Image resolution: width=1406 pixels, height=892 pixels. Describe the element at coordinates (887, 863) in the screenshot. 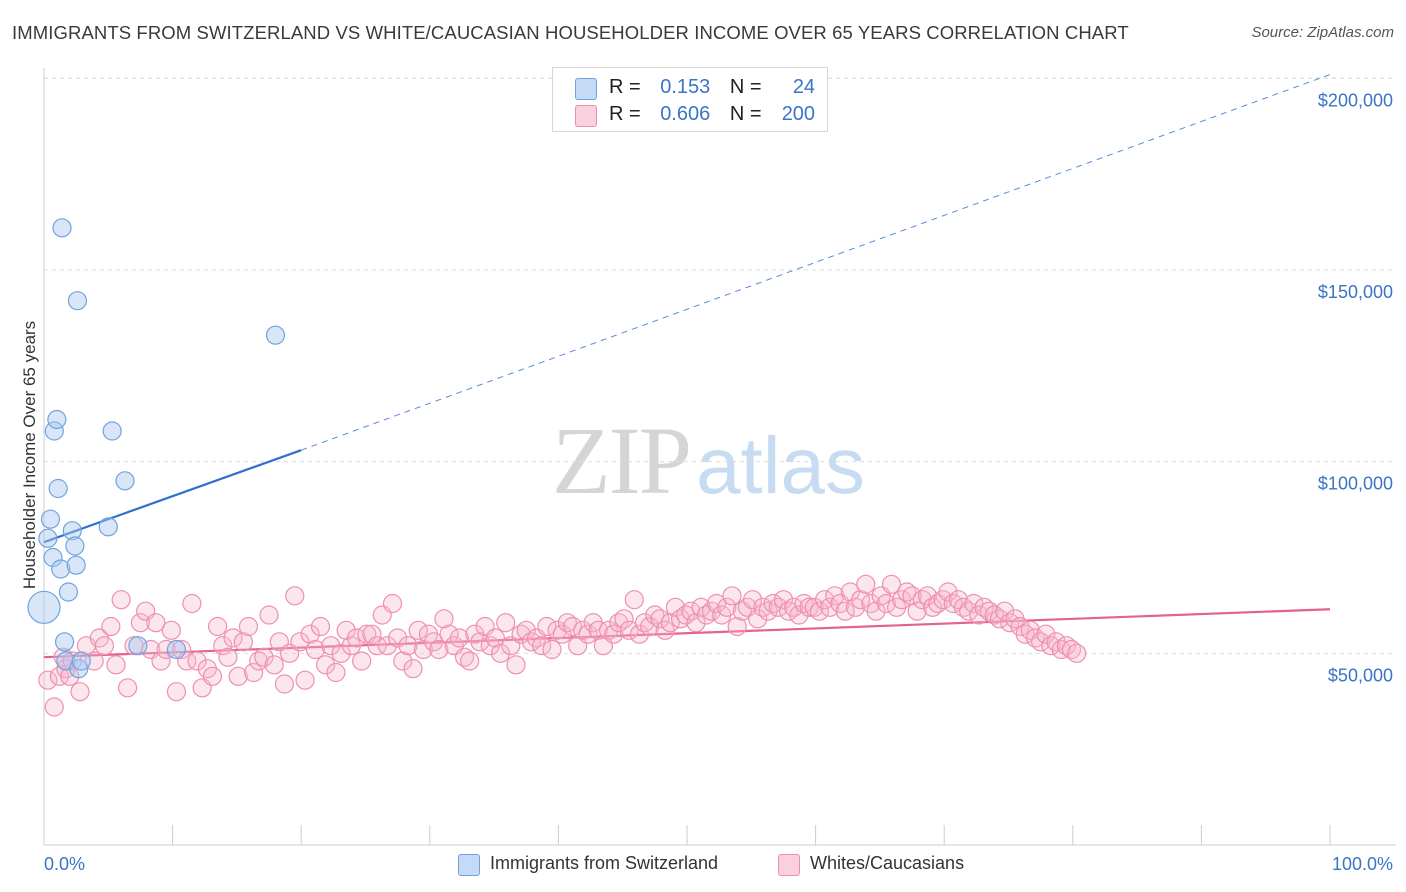

I see `legend-label-whites: Whites/Caucasians` at that location.